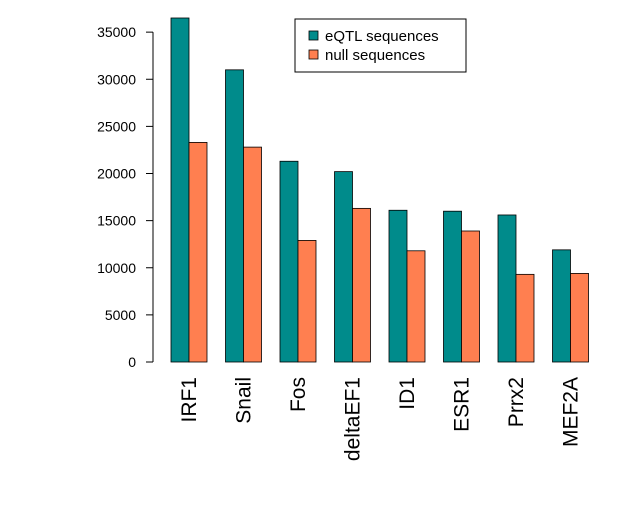 Image resolution: width=625 pixels, height=519 pixels. What do you see at coordinates (382, 36) in the screenshot?
I see `legend-label-eqtl: eQTL sequences` at bounding box center [382, 36].